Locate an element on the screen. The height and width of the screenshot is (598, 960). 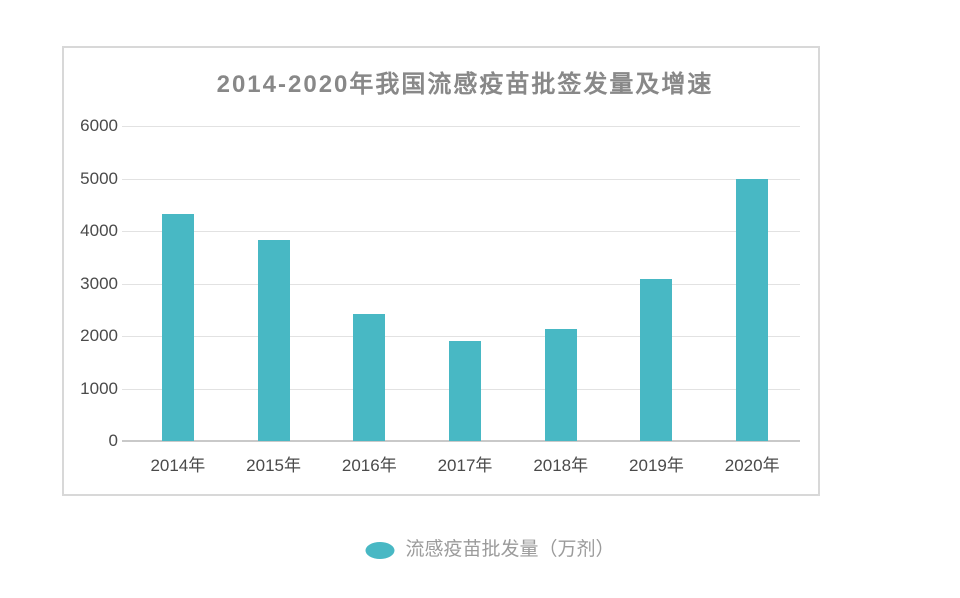
x-tick-label-2019: 2019年 is located at coordinates (656, 465).